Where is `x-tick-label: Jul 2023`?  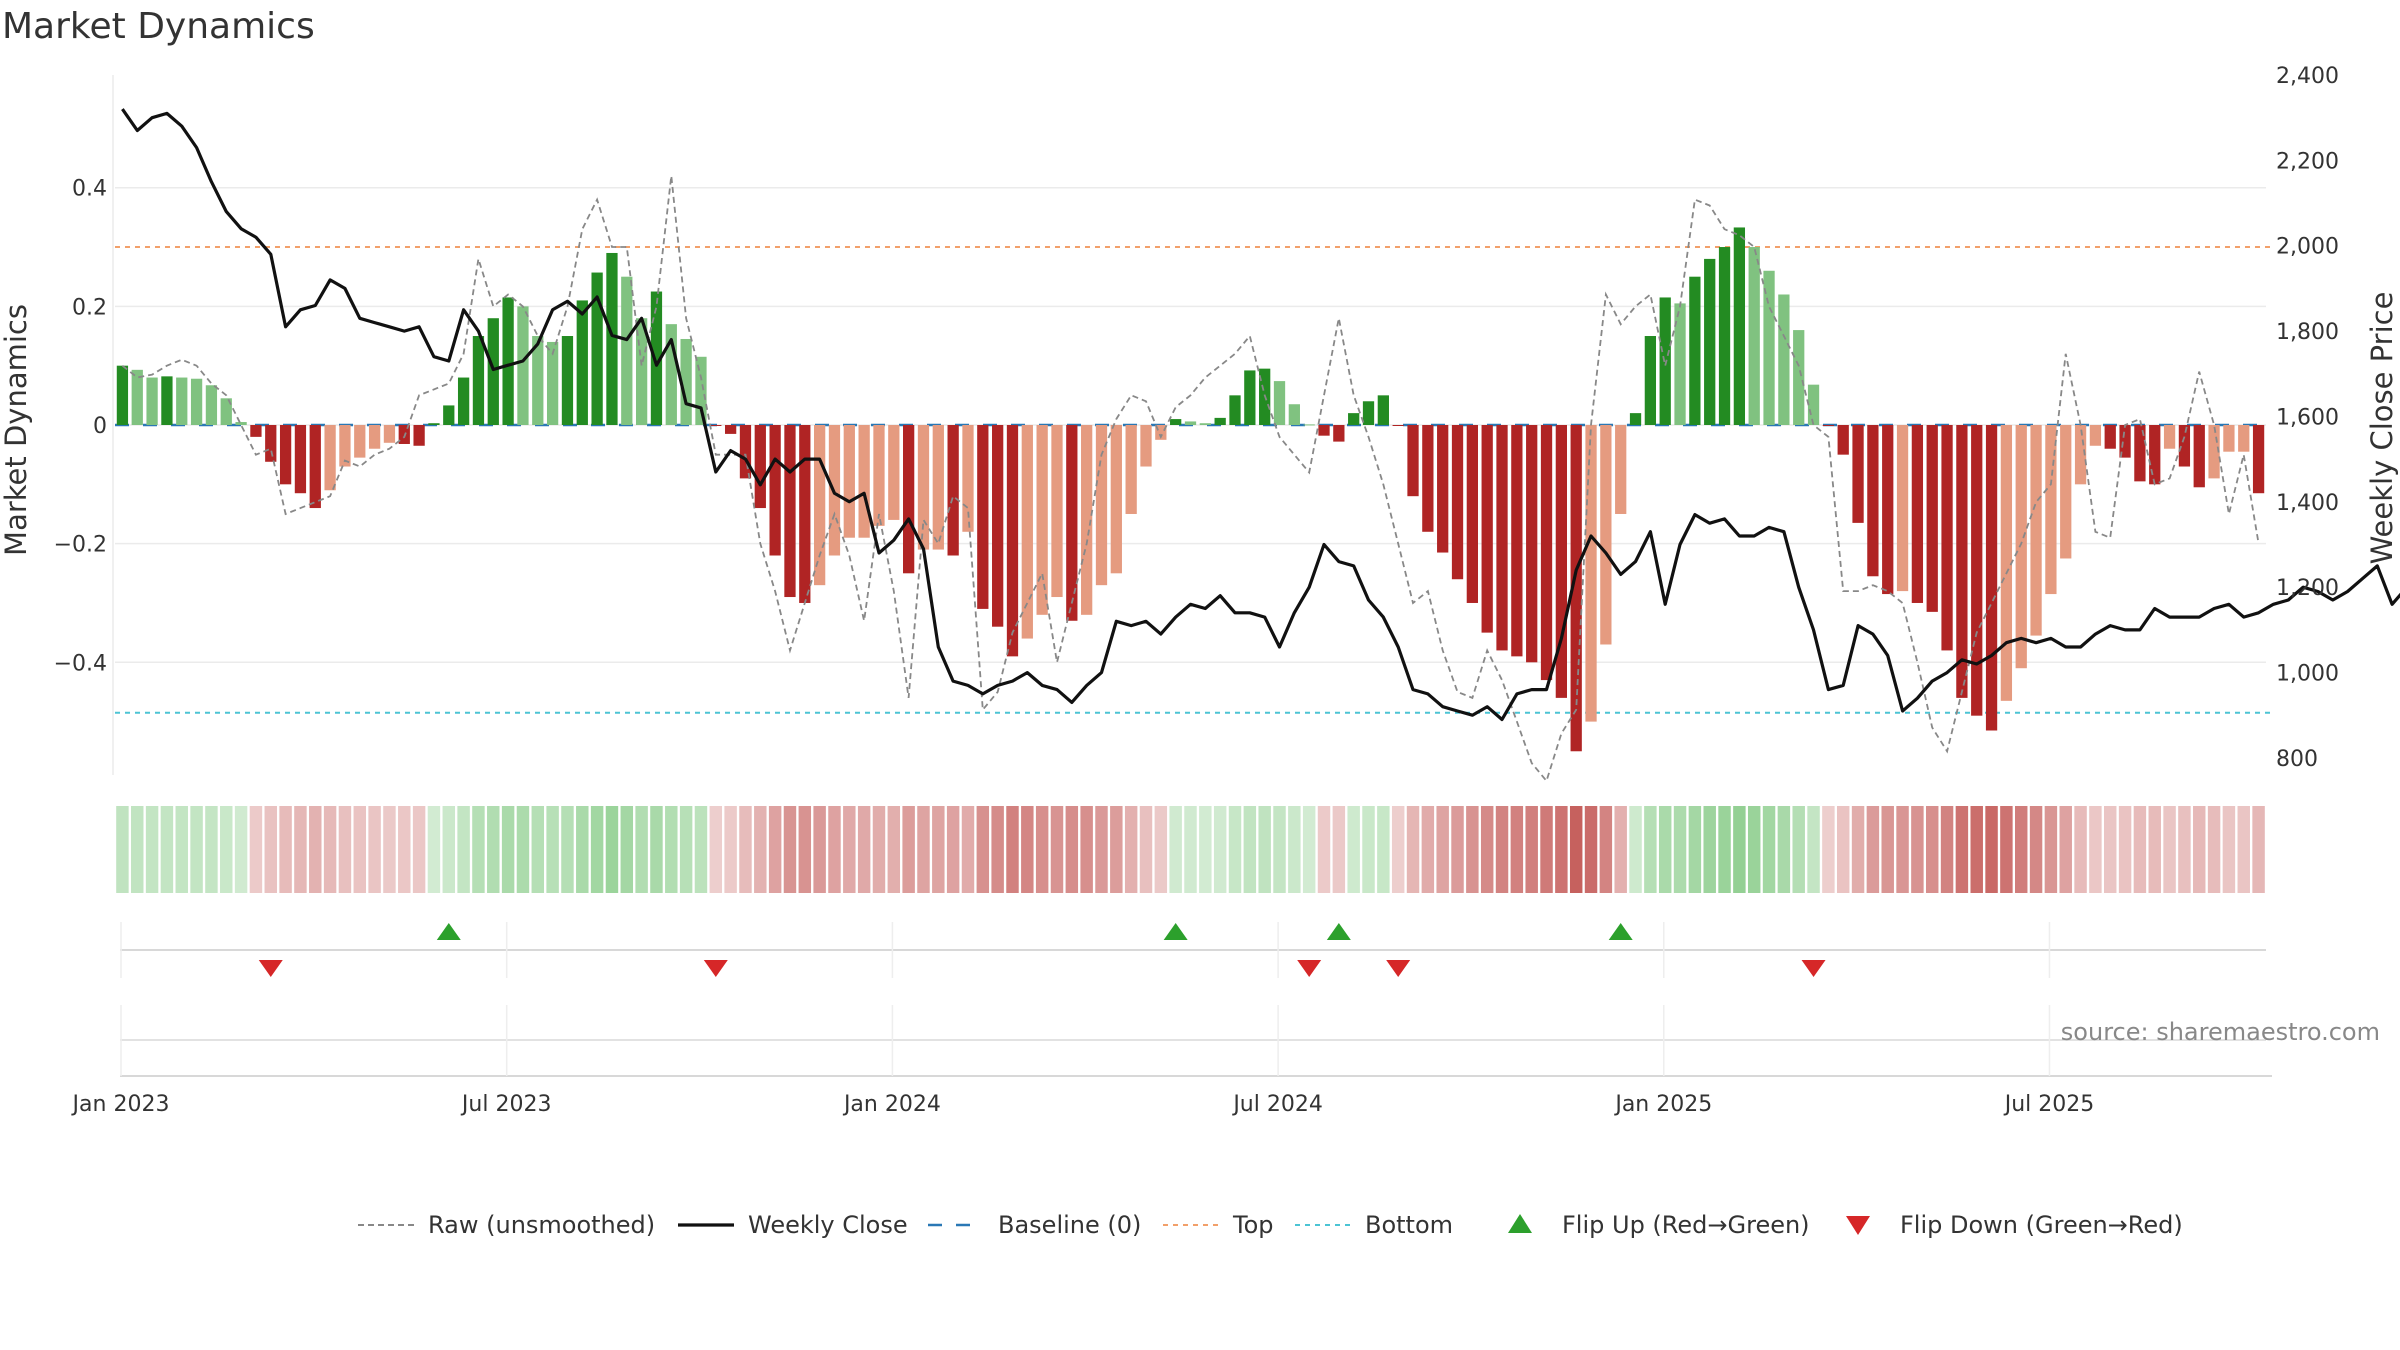 x-tick-label: Jul 2023 is located at coordinates (506, 1104).